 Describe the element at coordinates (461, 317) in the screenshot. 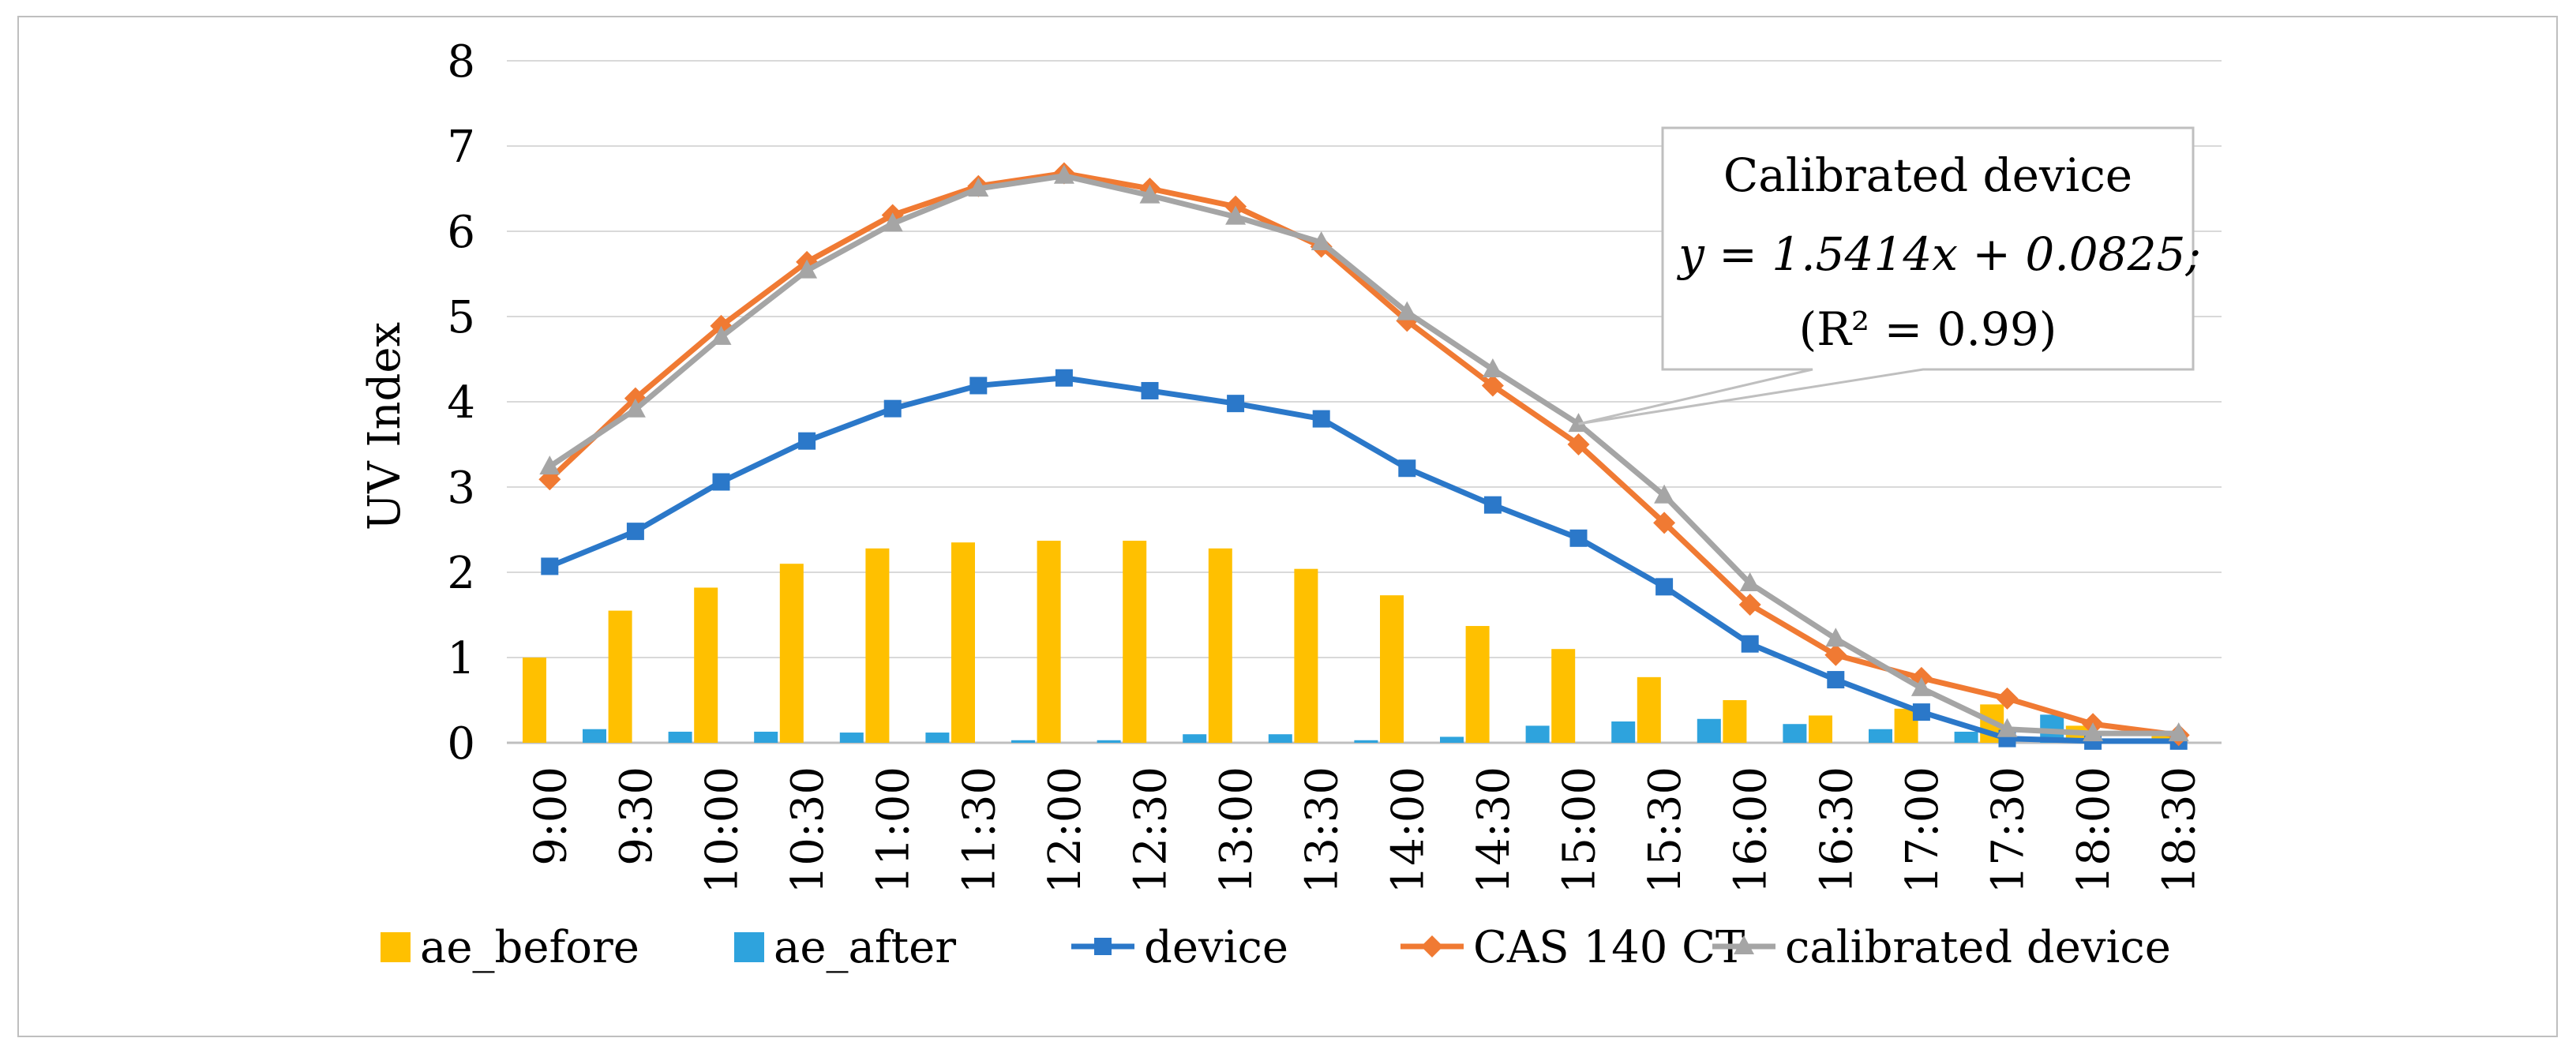

I see `y-tick-label: 5` at that location.